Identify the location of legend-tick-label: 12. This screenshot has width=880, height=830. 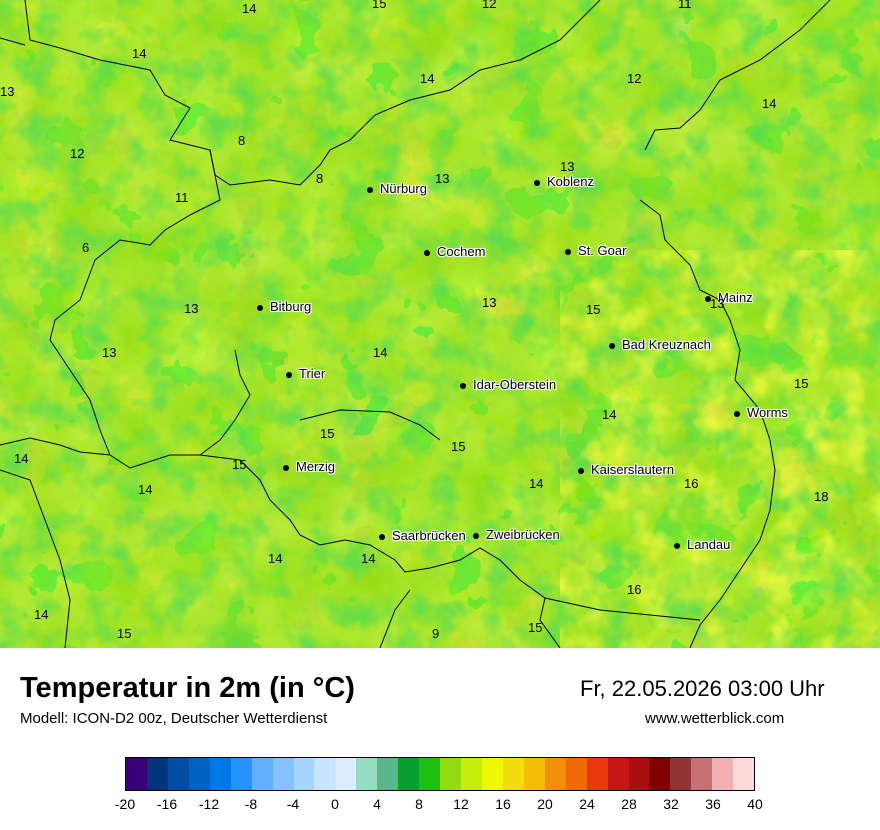
(461, 804).